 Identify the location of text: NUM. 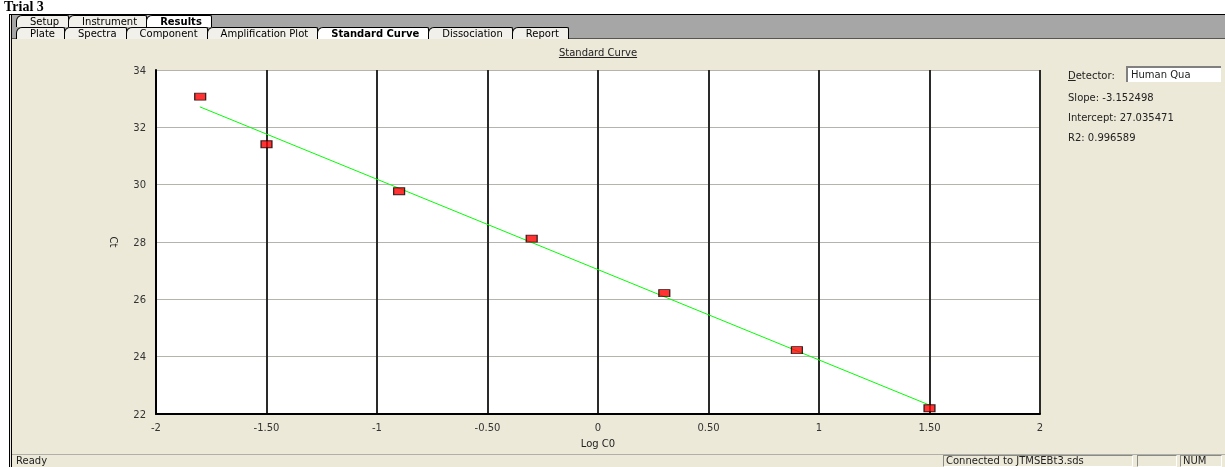
(1201, 461).